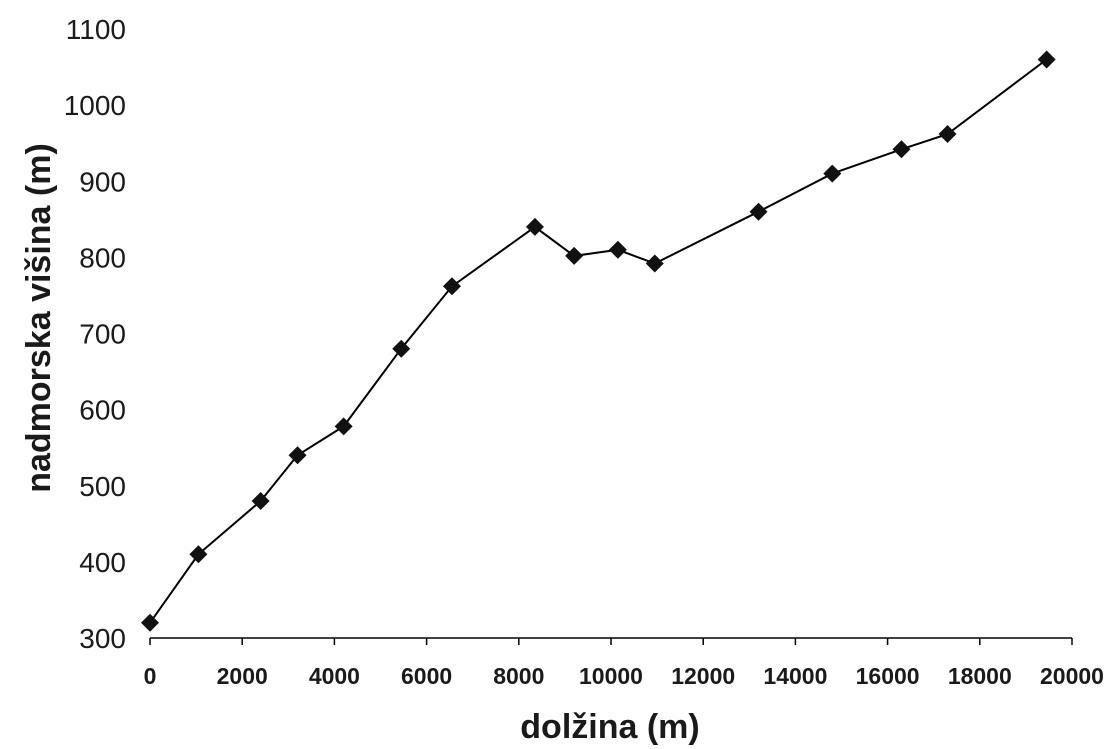 The height and width of the screenshot is (749, 1118). I want to click on x-tick-label: 20000, so click(1072, 676).